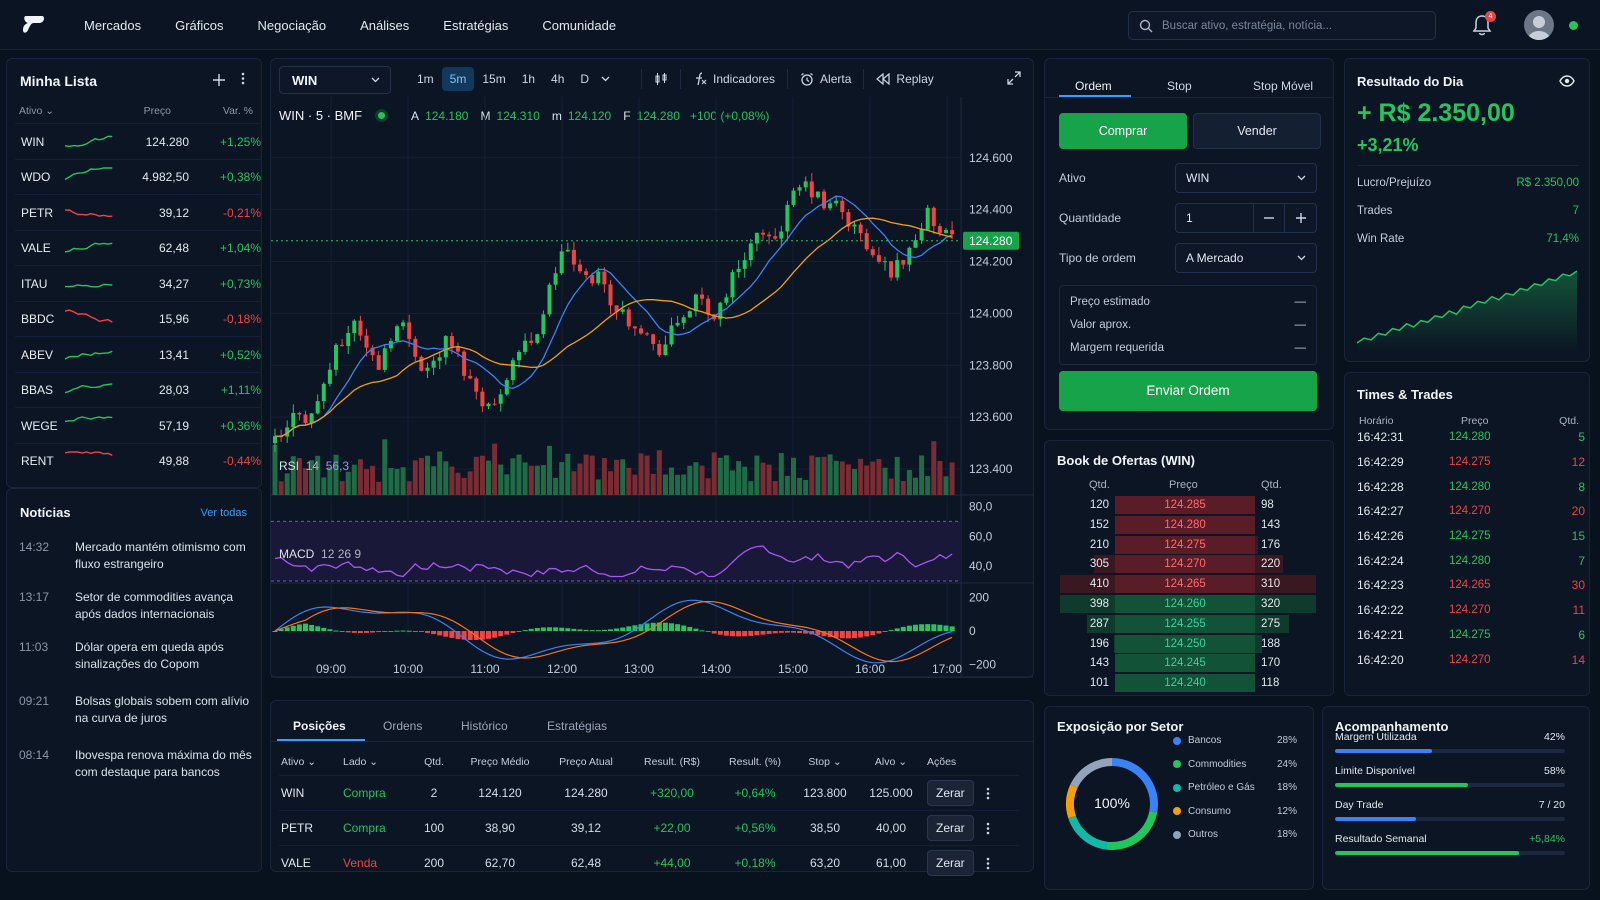 This screenshot has height=900, width=1600. Describe the element at coordinates (1193, 624) in the screenshot. I see `book-bid-row: 287 124.255 275` at that location.